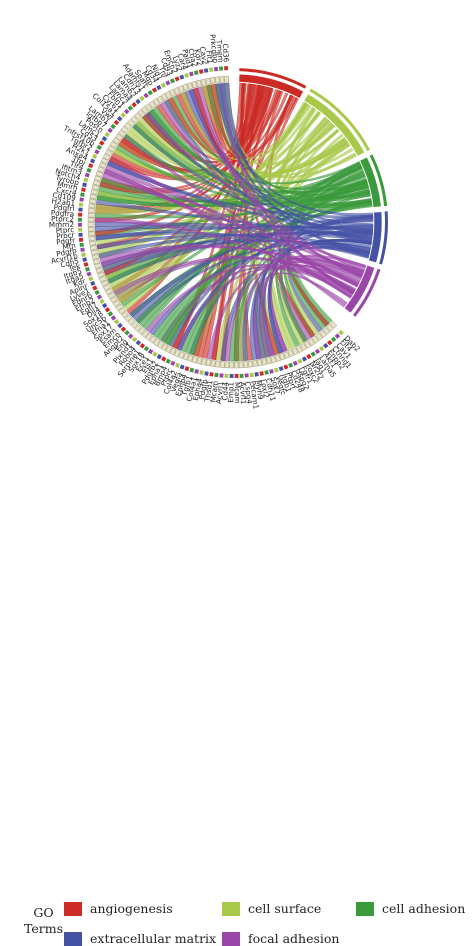 This screenshot has height=946, width=474. I want to click on gene-label-pdgfrl: Pdgfrl, so click(64, 207).